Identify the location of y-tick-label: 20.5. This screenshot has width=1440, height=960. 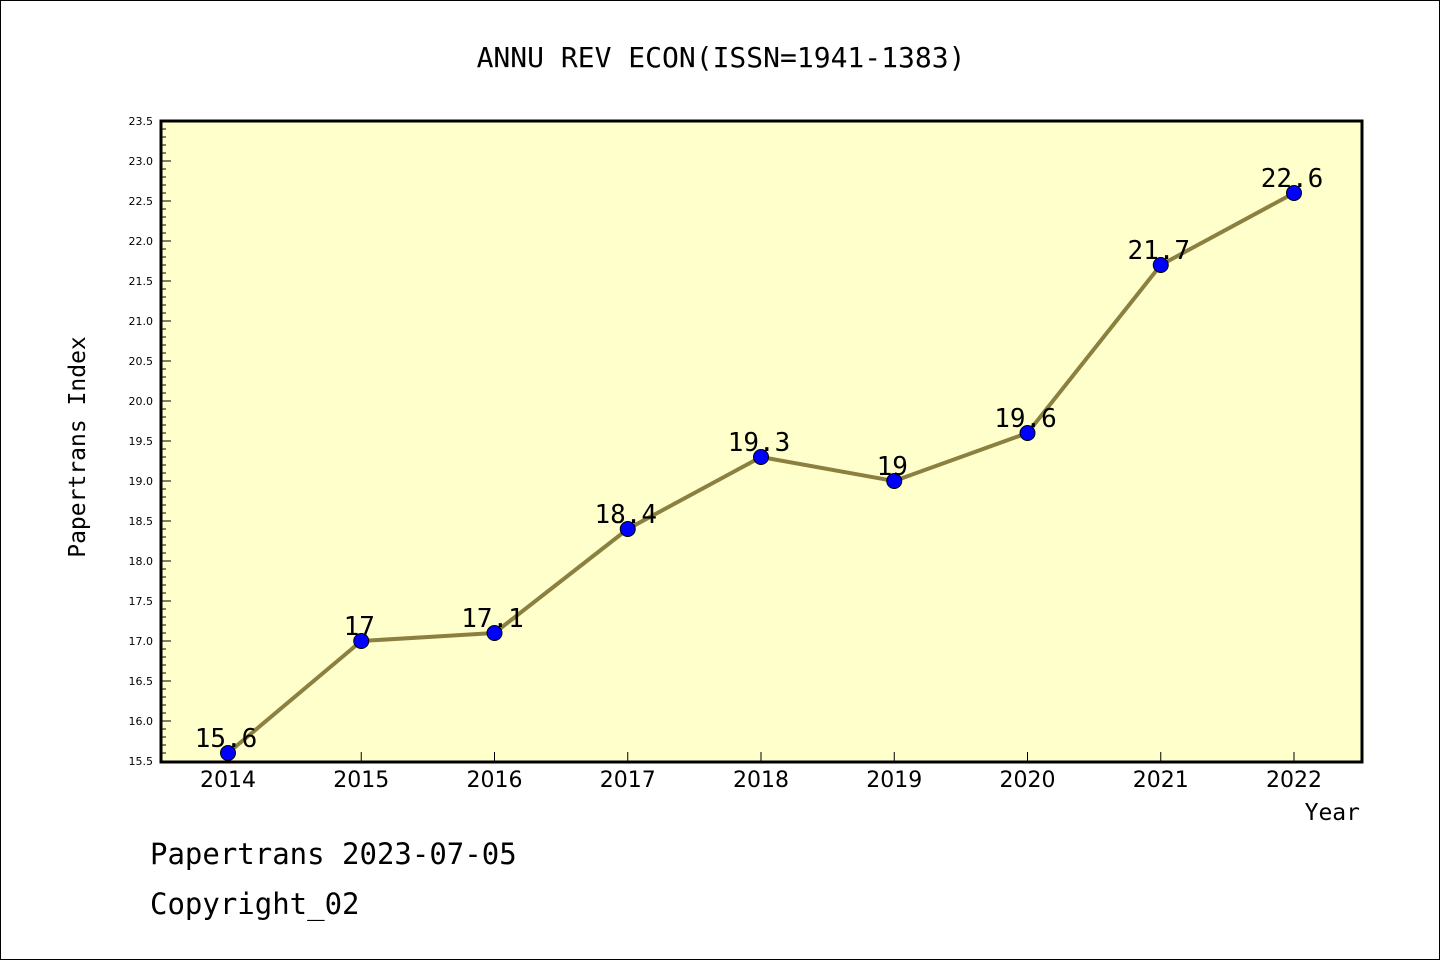
(141, 361).